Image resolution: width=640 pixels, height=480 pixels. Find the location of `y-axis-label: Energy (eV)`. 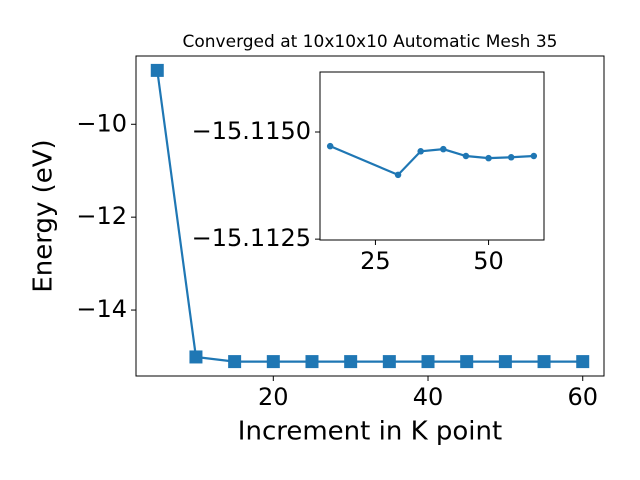

y-axis-label: Energy (eV) is located at coordinates (44, 215).